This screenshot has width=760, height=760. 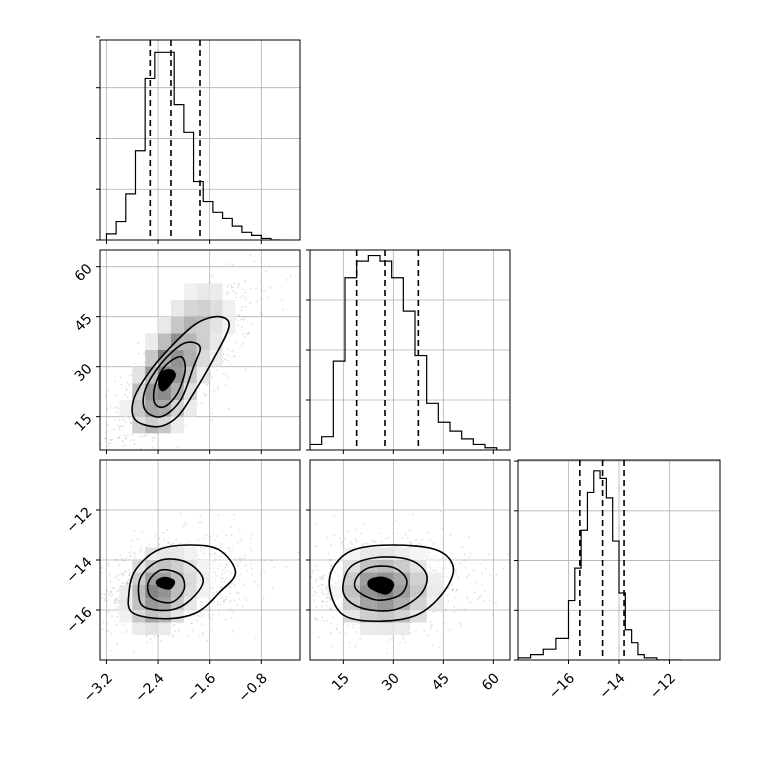 I want to click on x-tick-label: −1.6, so click(x=201, y=687).